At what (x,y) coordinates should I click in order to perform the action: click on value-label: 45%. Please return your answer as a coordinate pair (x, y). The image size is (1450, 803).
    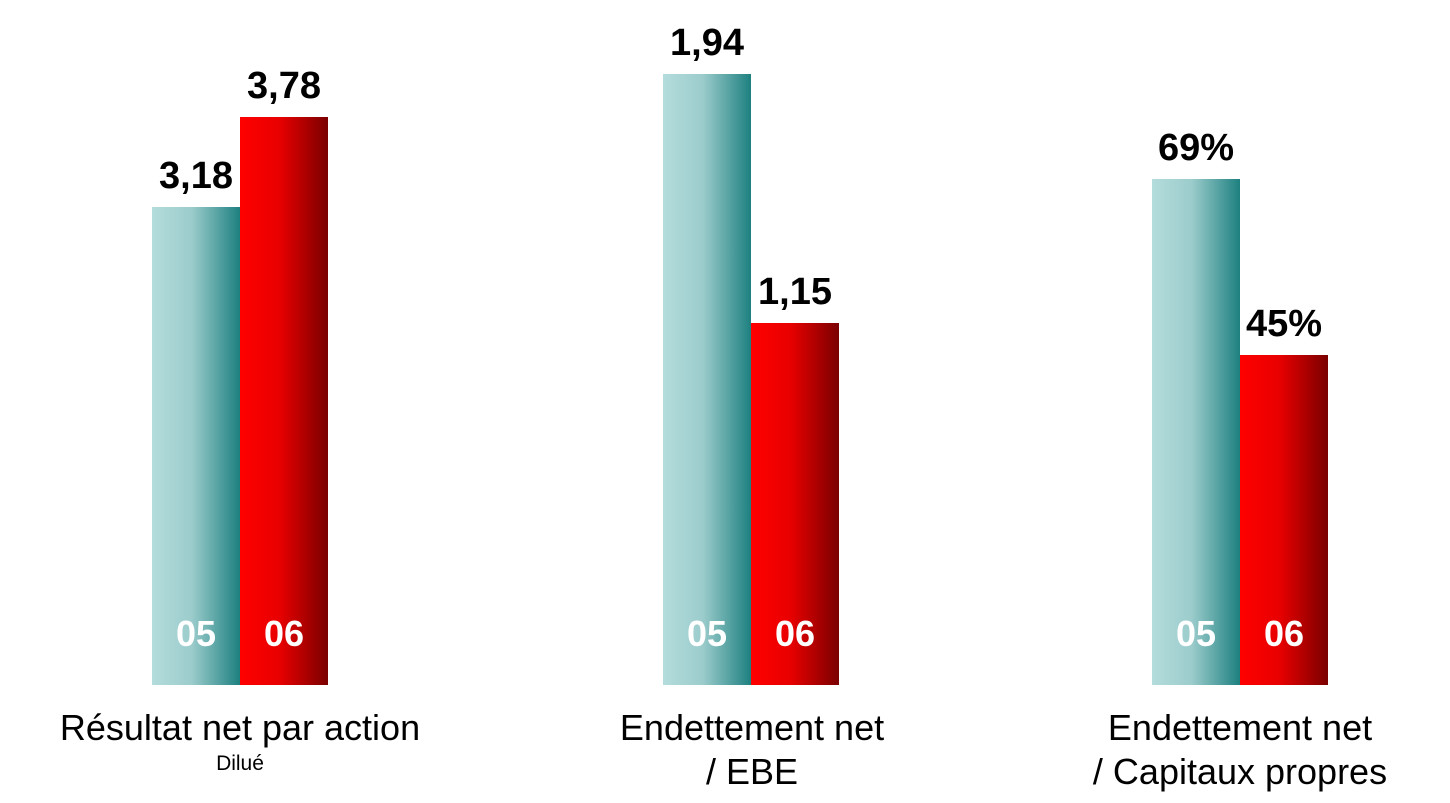
    Looking at the image, I should click on (1284, 324).